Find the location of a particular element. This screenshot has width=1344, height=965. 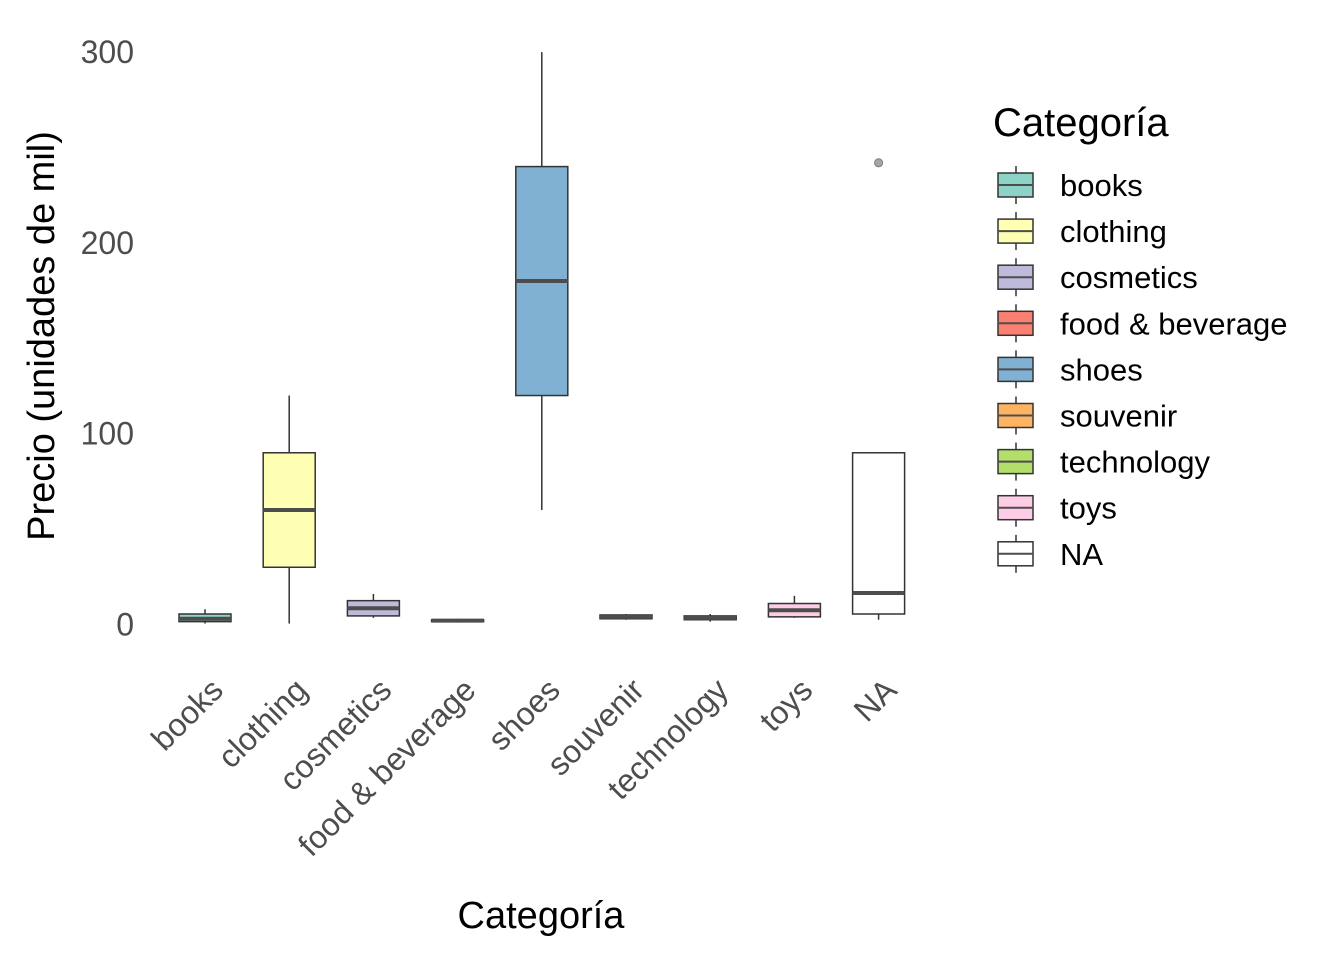

legend-label: books is located at coordinates (1101, 185).